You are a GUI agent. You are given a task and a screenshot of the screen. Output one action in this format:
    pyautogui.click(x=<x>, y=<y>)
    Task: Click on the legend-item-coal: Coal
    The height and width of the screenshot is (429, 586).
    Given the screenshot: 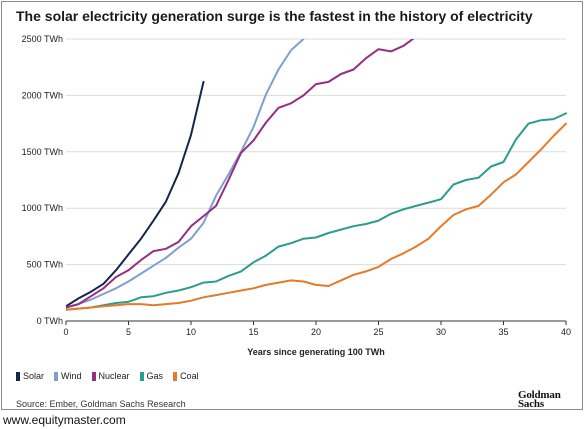 What is the action you would take?
    pyautogui.click(x=186, y=376)
    